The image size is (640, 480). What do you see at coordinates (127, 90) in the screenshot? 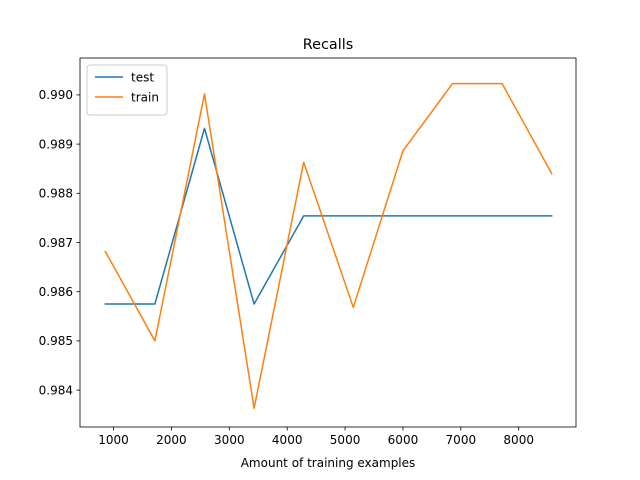
I see `legend: test train` at bounding box center [127, 90].